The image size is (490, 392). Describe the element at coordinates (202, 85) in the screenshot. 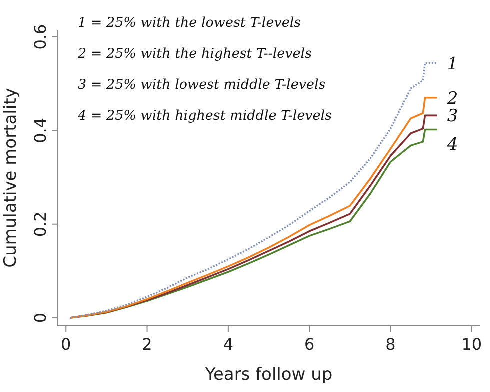

I see `annotation: 3 = 25% with lowest middle T-levels` at that location.